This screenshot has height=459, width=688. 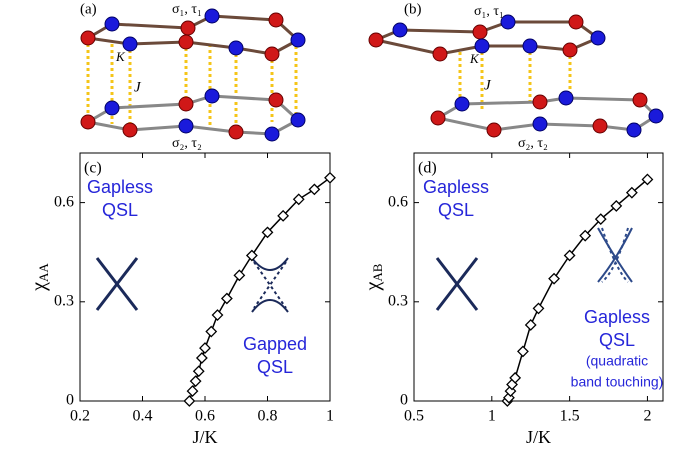 I want to click on y-axis-label: χAB, so click(x=373, y=277).